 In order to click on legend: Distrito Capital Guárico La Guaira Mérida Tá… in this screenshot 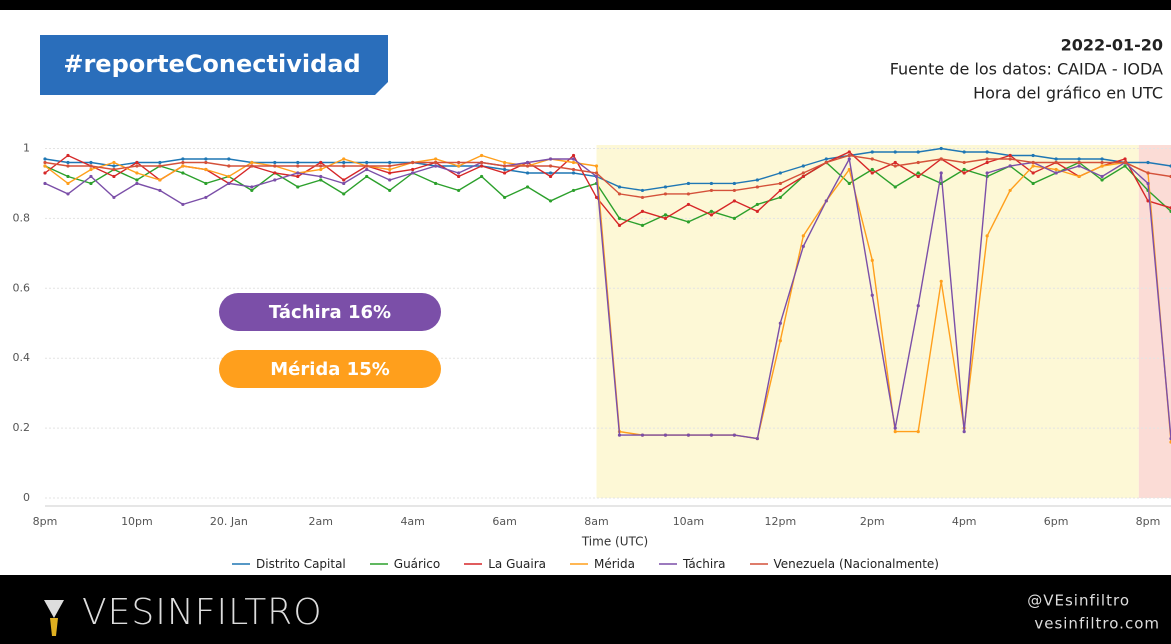, I will do `click(585, 564)`.